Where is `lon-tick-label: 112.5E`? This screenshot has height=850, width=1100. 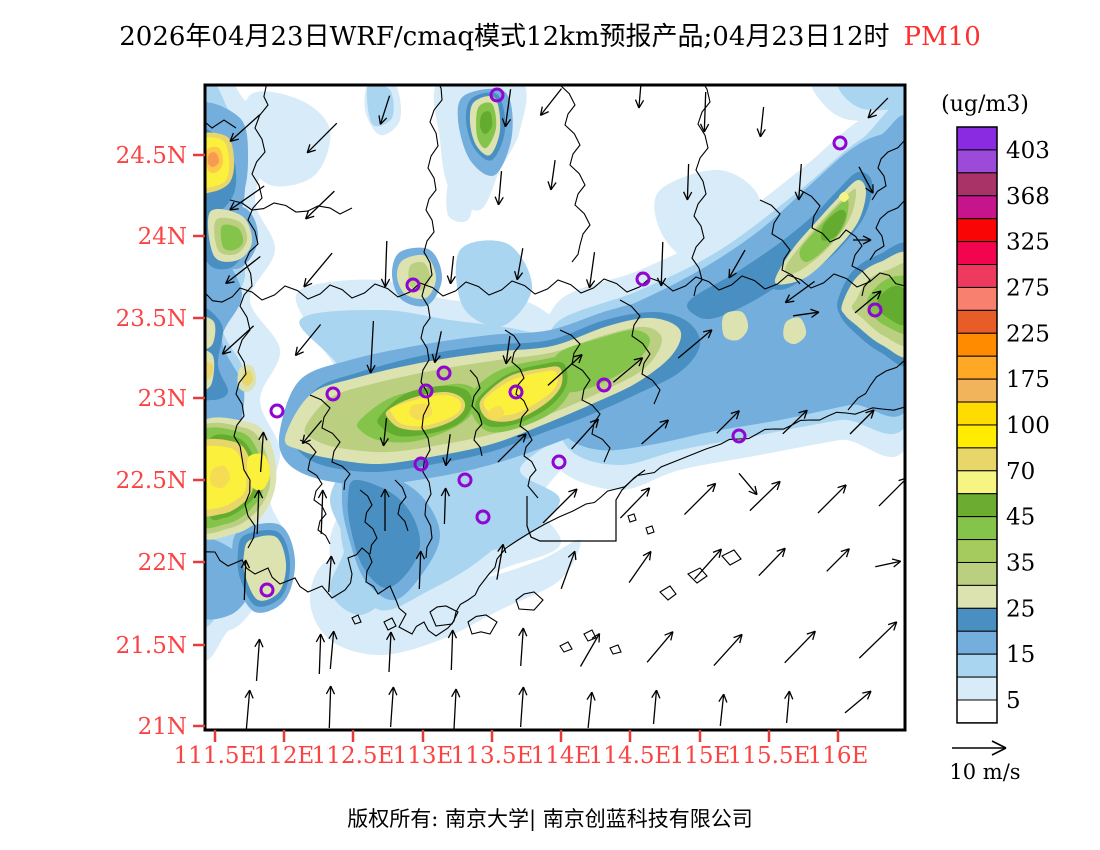
lon-tick-label: 112.5E is located at coordinates (353, 756).